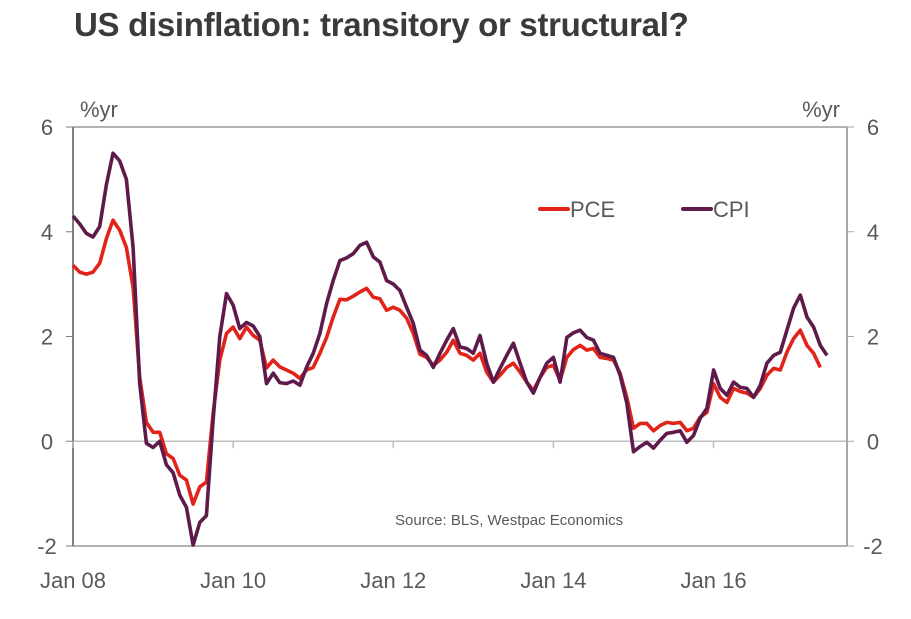  Describe the element at coordinates (644, 209) in the screenshot. I see `legend: PCE CPI` at that location.